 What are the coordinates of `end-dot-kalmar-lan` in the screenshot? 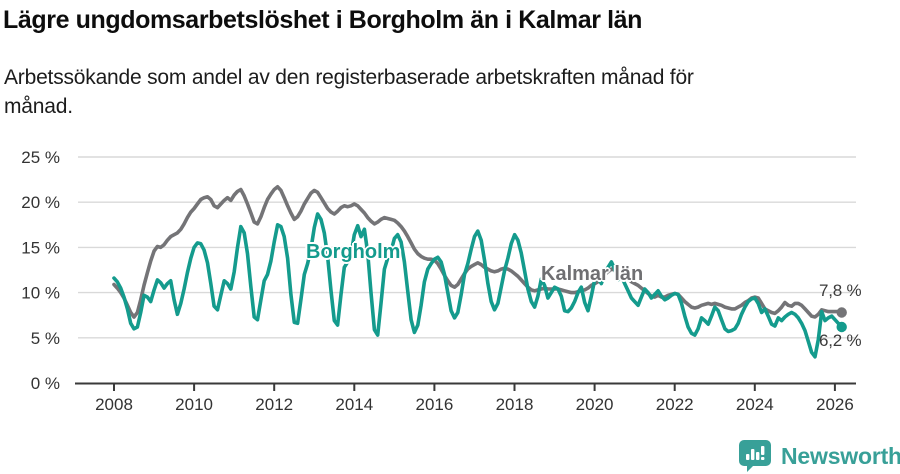 It's located at (841, 312).